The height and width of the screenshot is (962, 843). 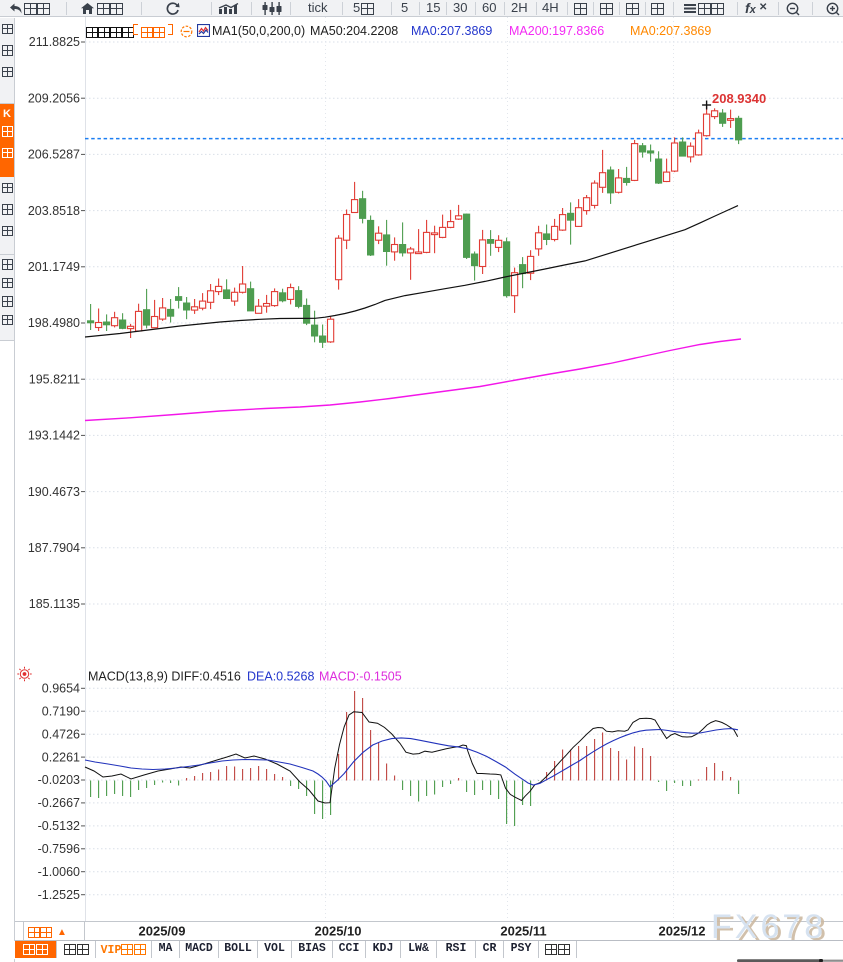 What do you see at coordinates (59, 826) in the screenshot?
I see `svg-text: -0.5132` at bounding box center [59, 826].